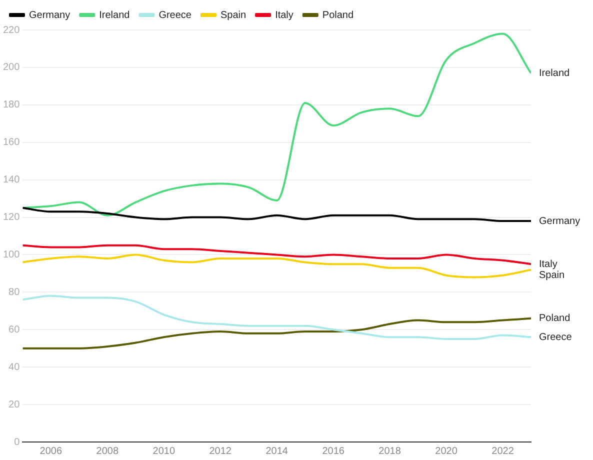  Describe the element at coordinates (164, 451) in the screenshot. I see `x-tick-label: 2010` at that location.